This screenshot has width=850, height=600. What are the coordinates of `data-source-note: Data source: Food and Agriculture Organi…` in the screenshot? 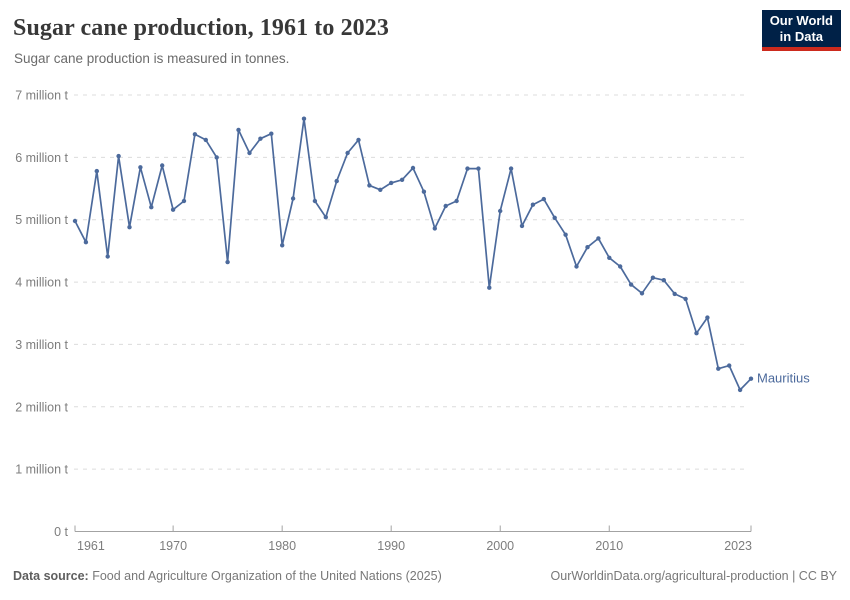 It's located at (227, 576).